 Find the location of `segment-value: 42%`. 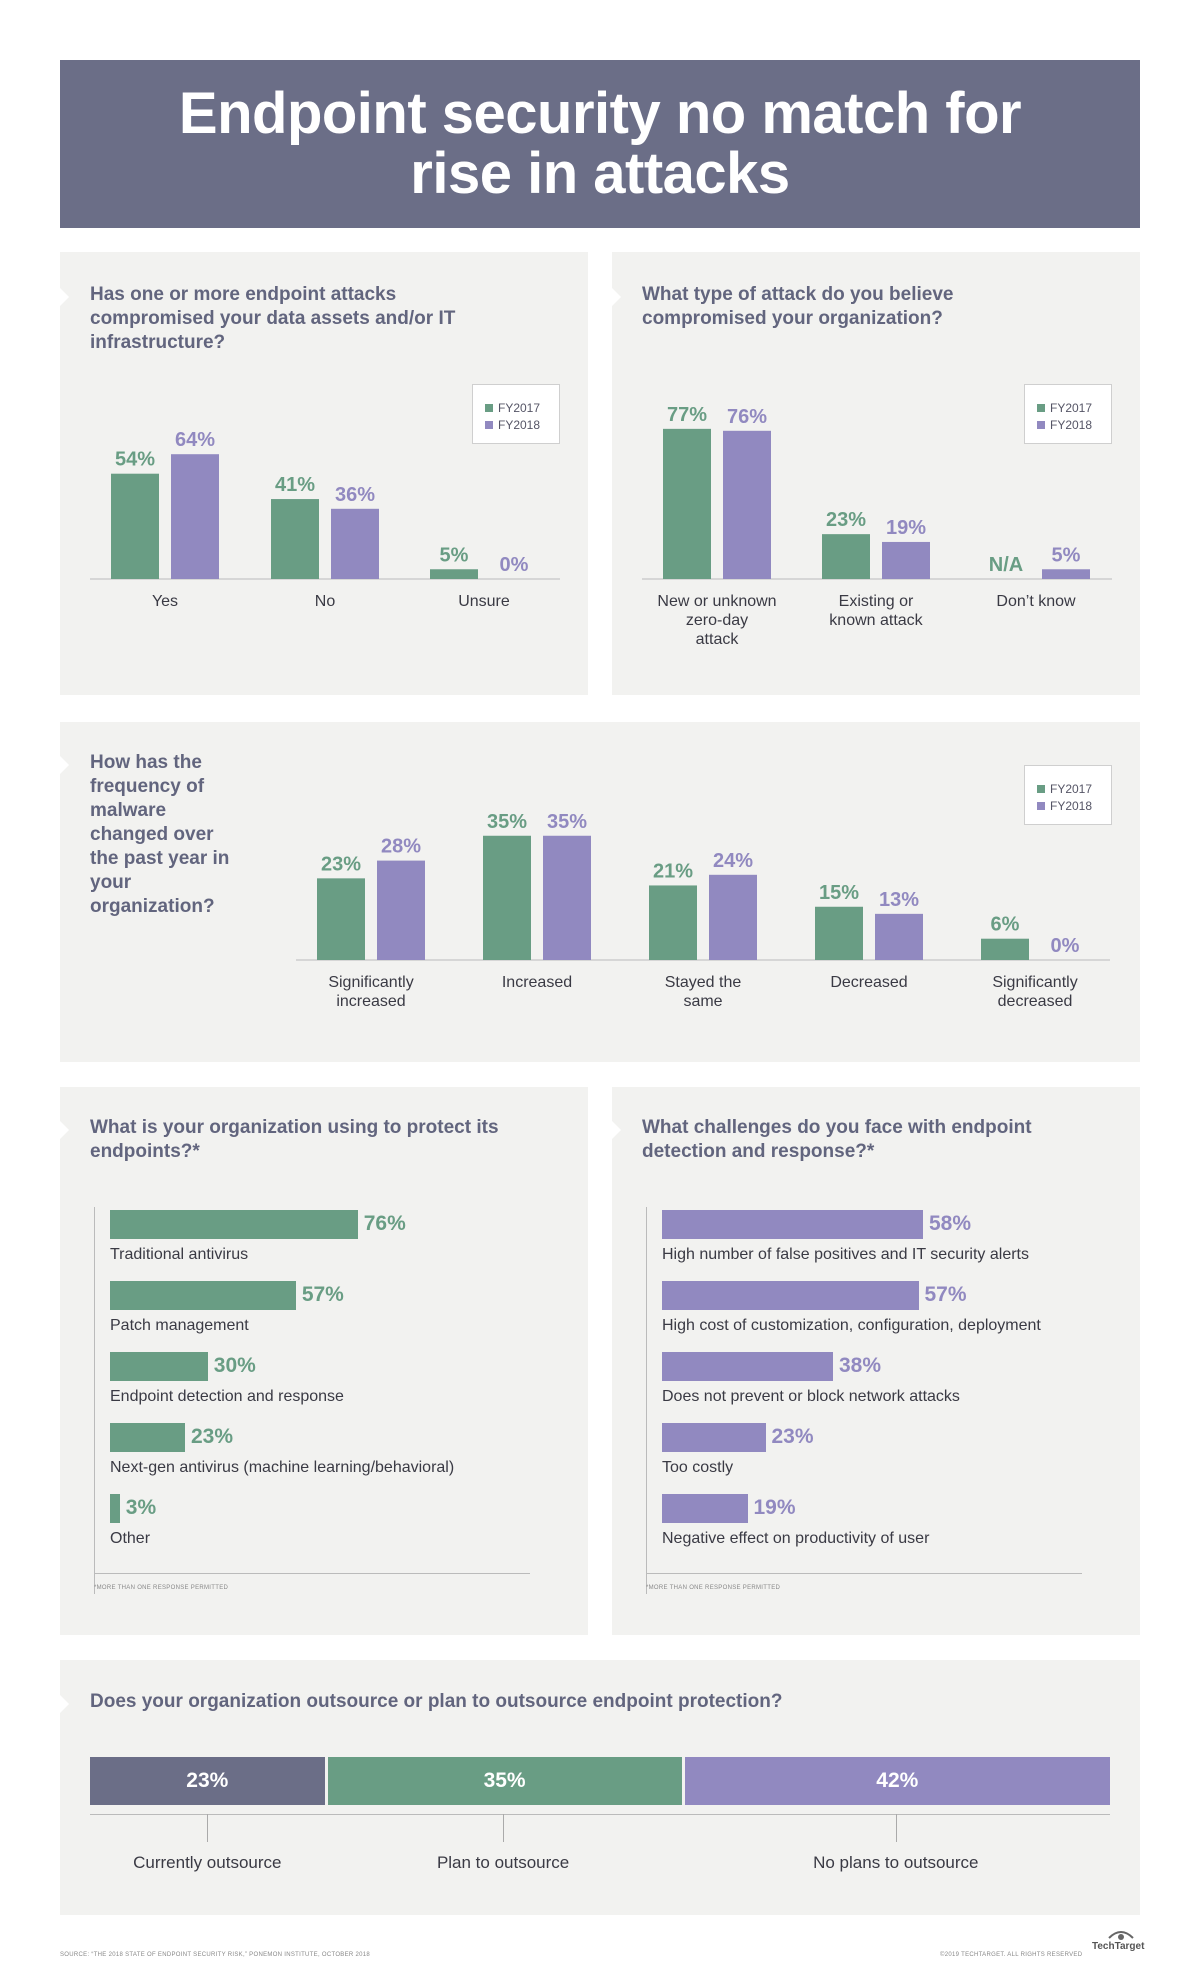

segment-value: 42% is located at coordinates (897, 1780).